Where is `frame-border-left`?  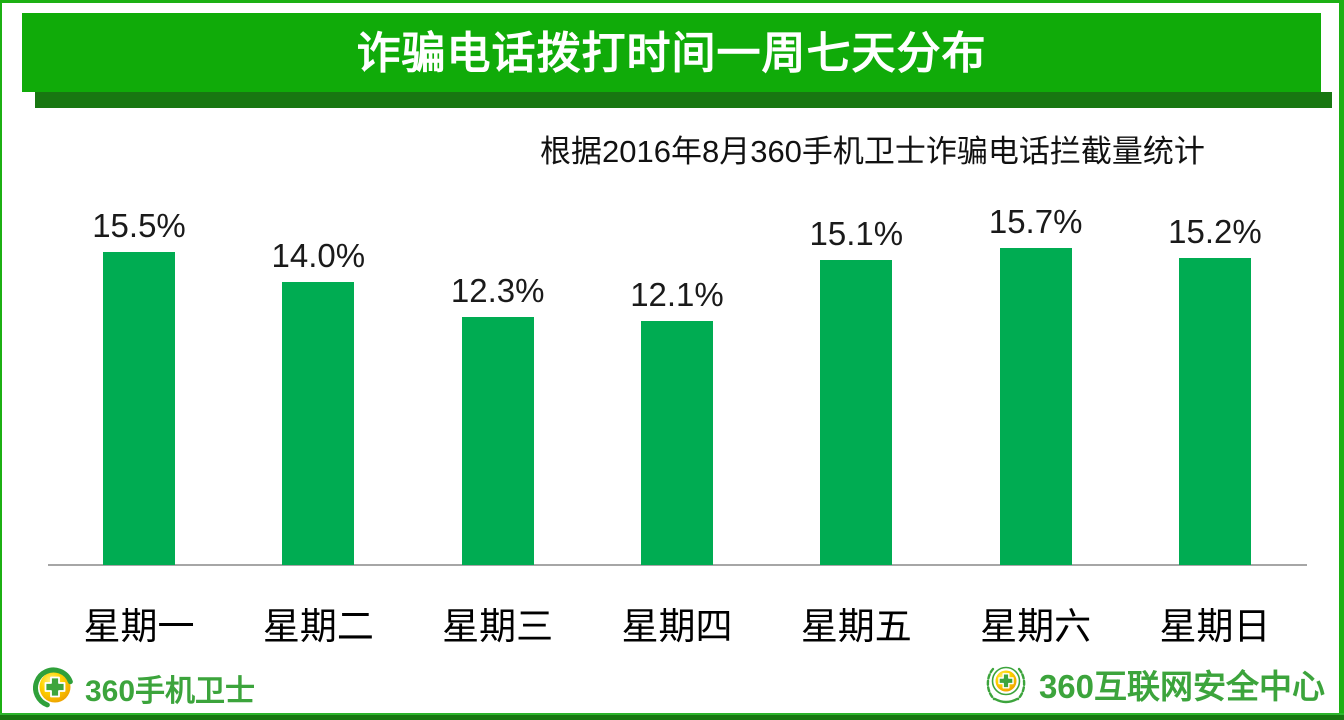 frame-border-left is located at coordinates (1, 360).